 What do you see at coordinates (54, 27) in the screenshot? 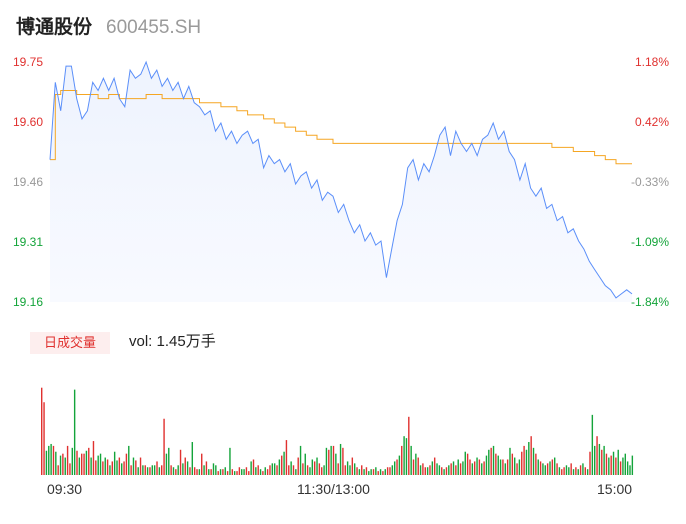
I see `stock-name: 博通股份` at bounding box center [54, 27].